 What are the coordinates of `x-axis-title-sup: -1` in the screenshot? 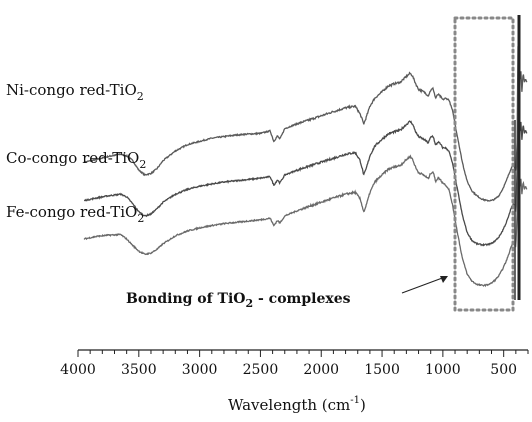 It's located at (355, 400).